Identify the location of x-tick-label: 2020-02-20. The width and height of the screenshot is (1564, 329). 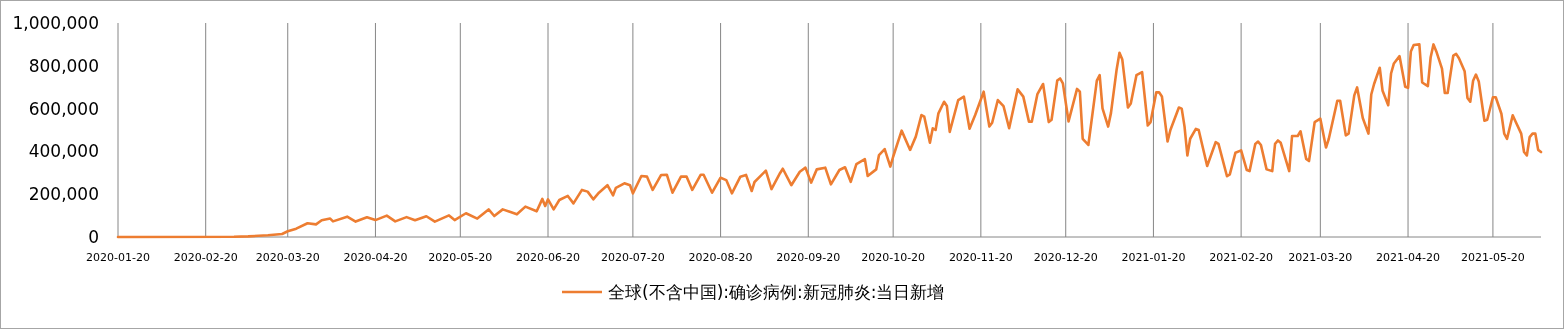
(205, 257).